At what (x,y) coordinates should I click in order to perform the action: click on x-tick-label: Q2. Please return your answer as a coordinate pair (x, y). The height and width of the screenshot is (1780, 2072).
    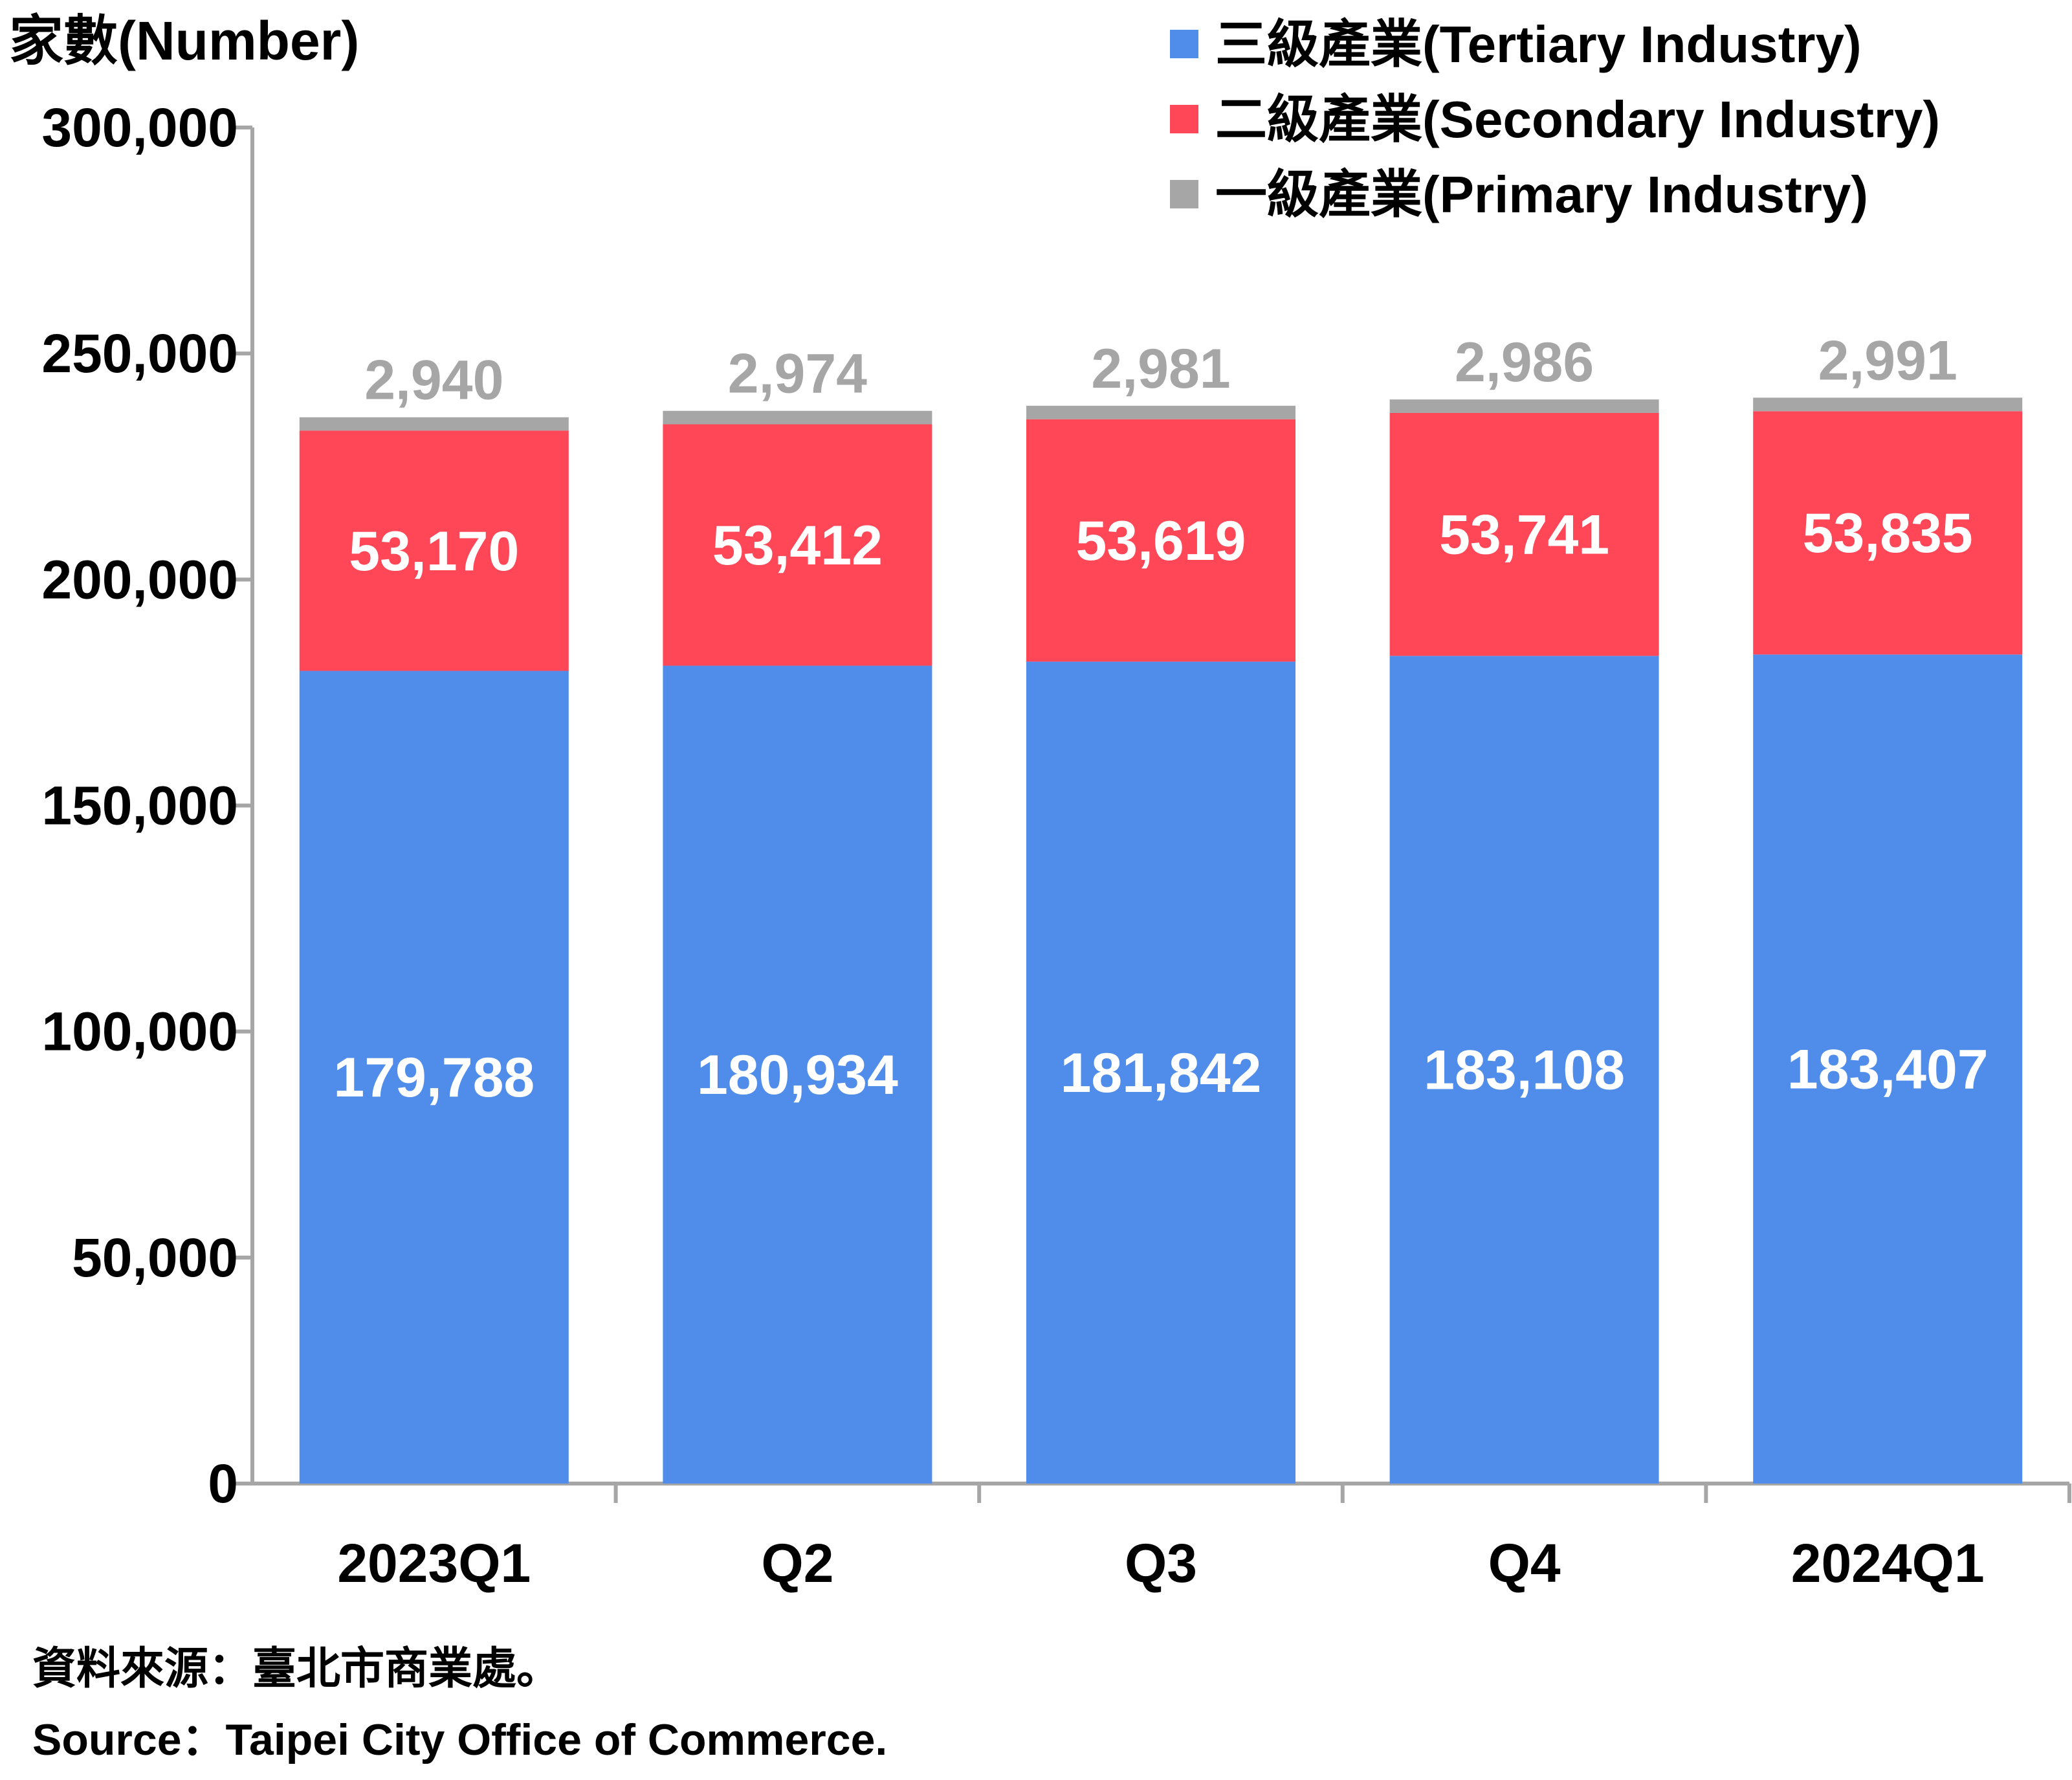
    Looking at the image, I should click on (797, 1563).